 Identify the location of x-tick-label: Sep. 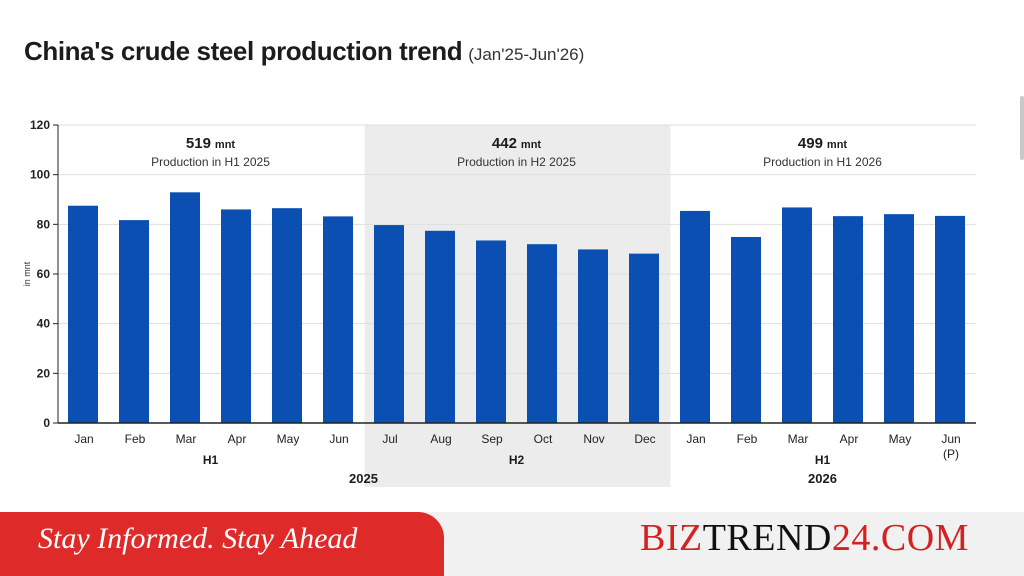
(492, 439).